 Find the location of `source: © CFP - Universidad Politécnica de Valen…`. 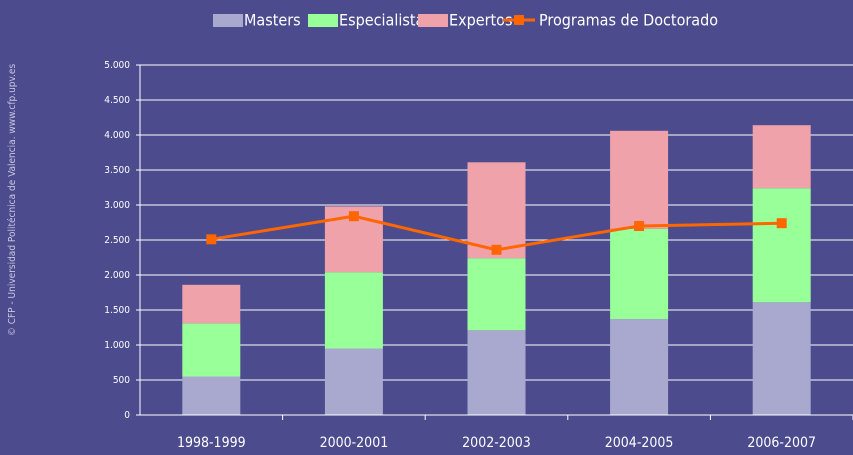

source: © CFP - Universidad Politécnica de Valen… is located at coordinates (12, 200).